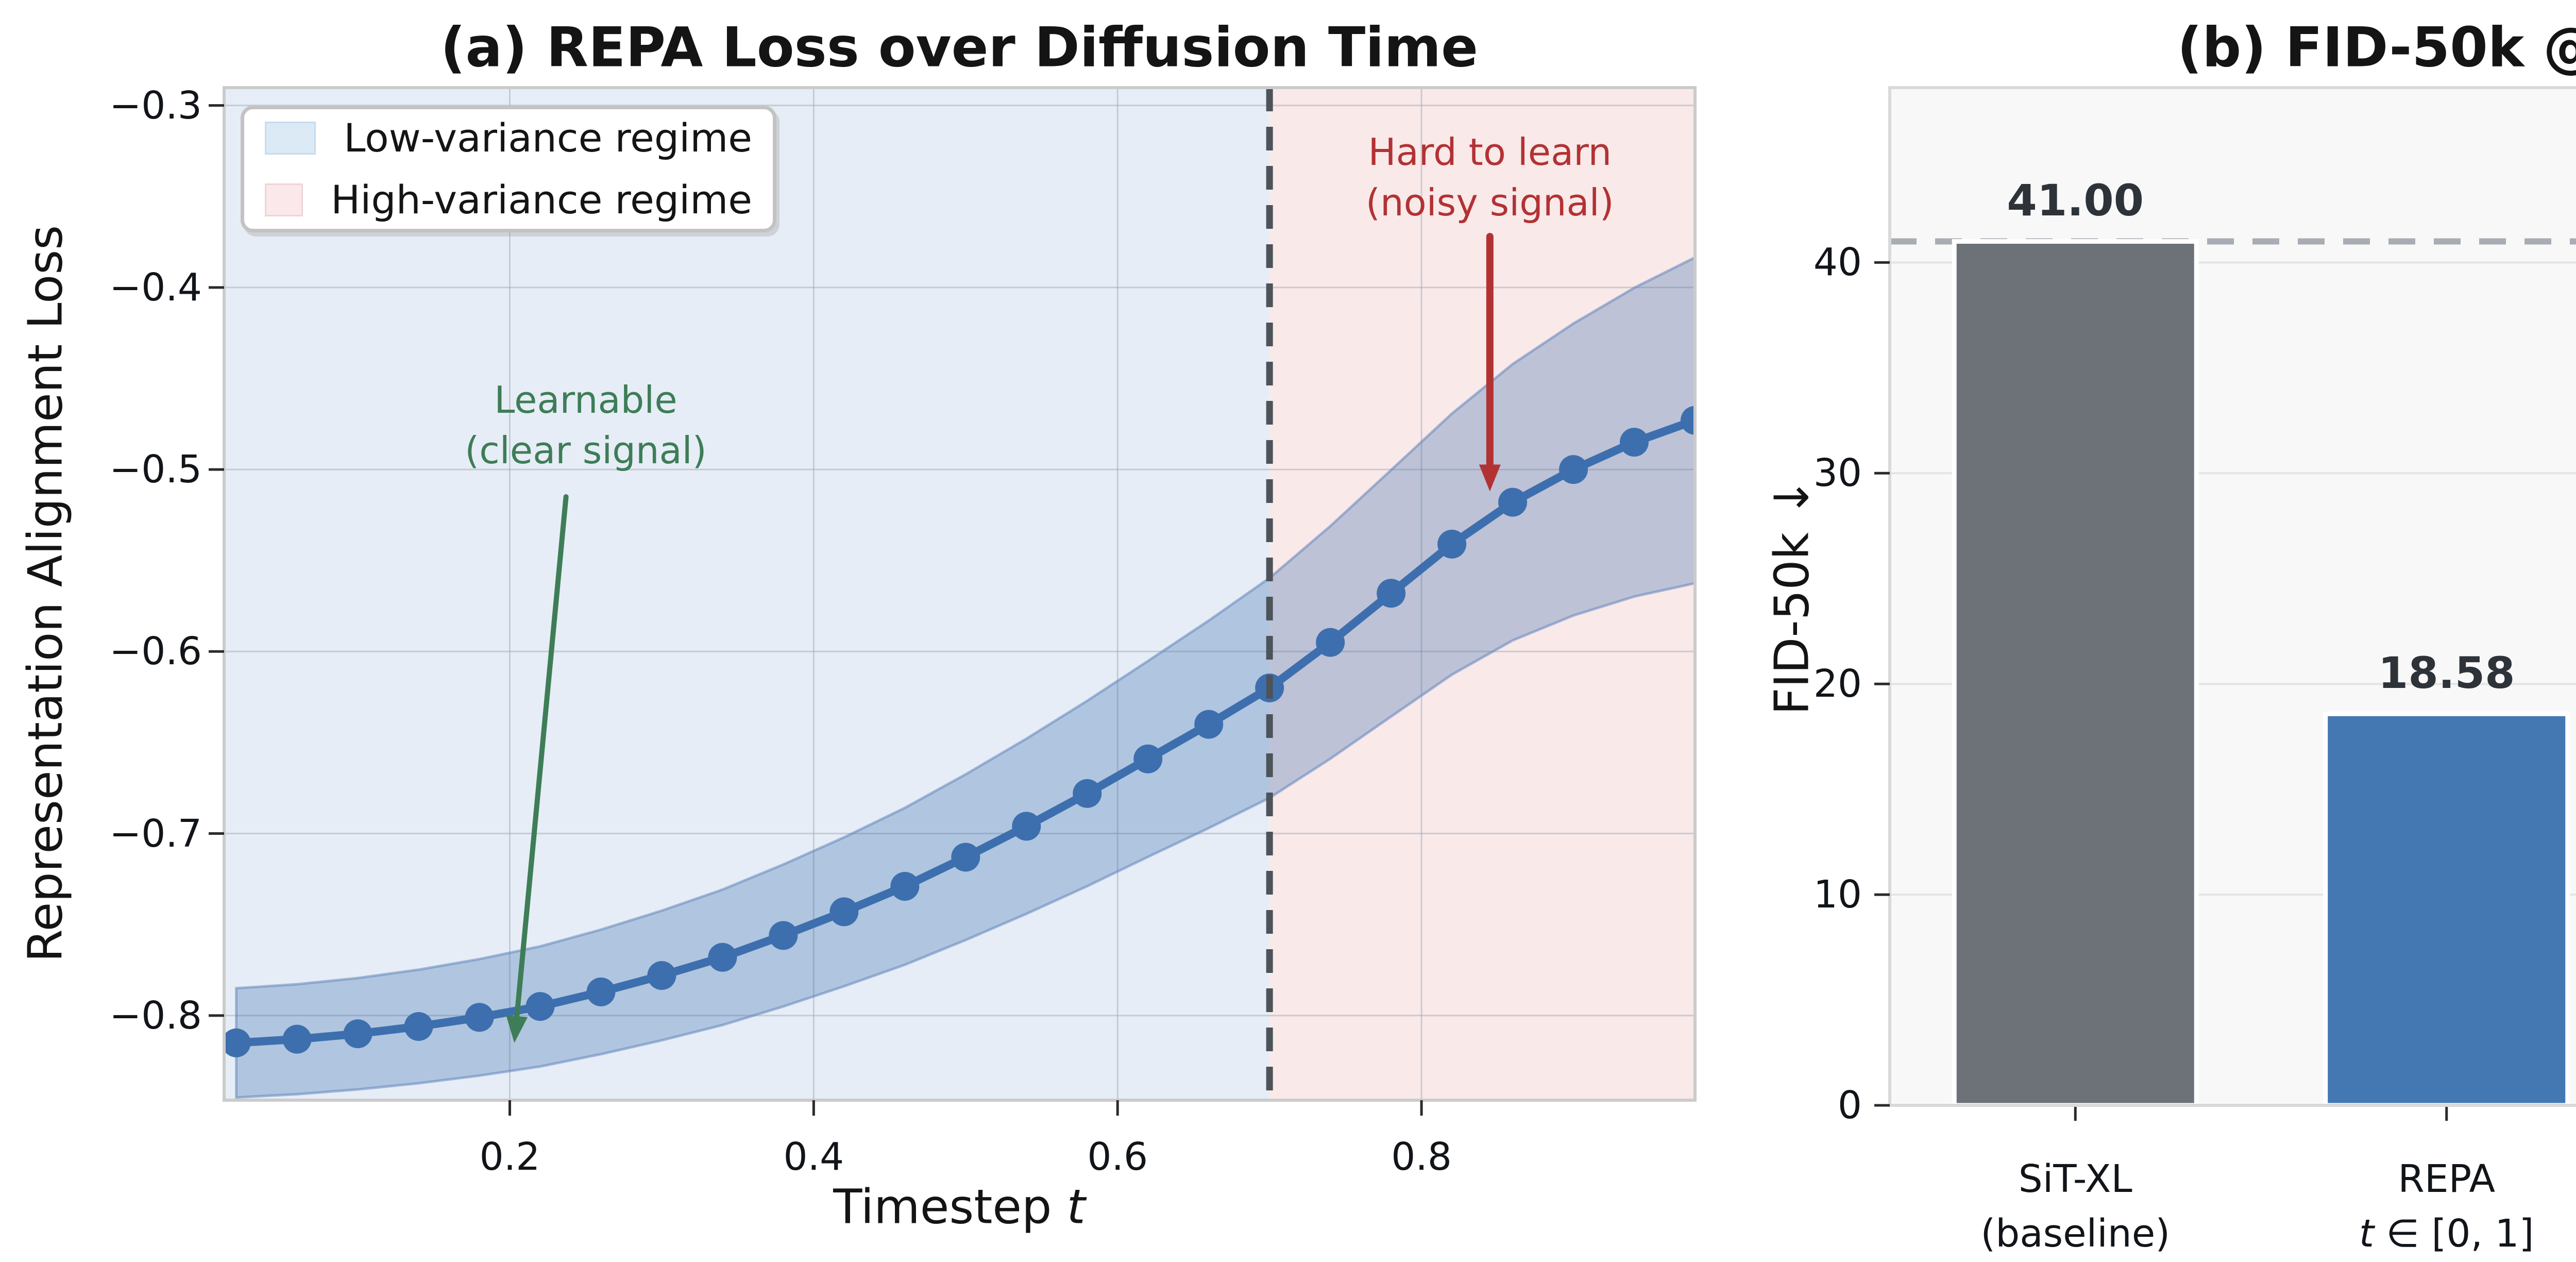 This screenshot has width=2576, height=1262. I want to click on panel-a-ytick-label: −0.5, so click(155, 469).